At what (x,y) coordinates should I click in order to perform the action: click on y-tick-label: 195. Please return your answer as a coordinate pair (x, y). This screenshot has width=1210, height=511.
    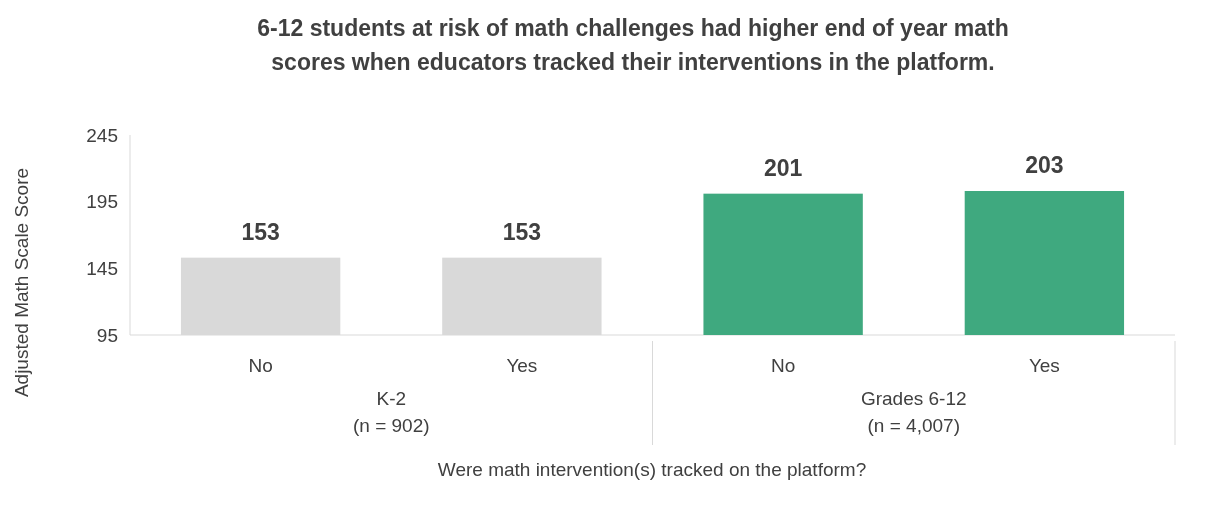
    Looking at the image, I should click on (102, 202).